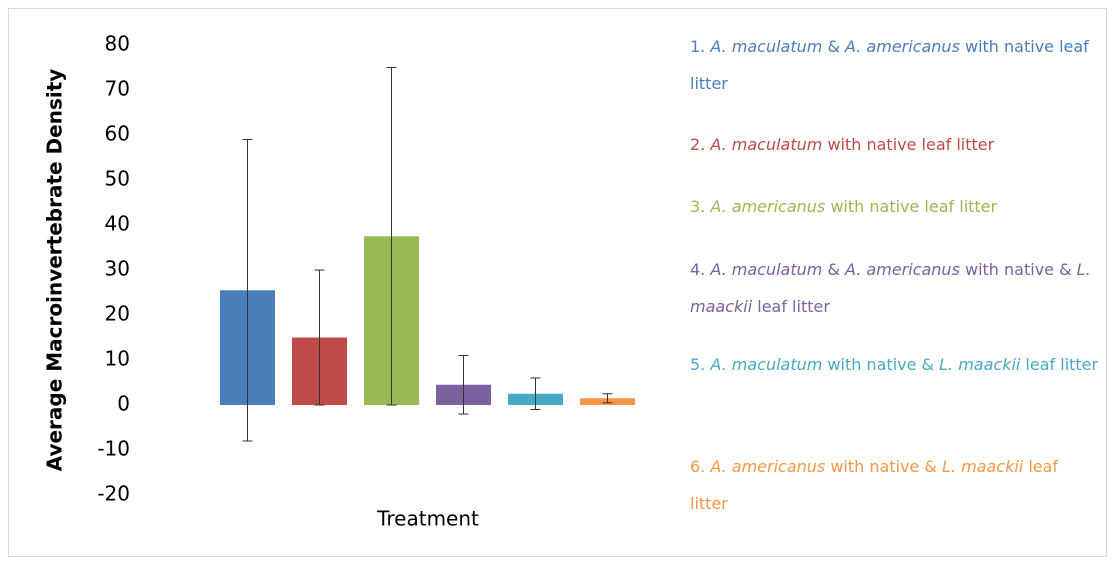  I want to click on legend-entry: 2. A. maculatum with native leaf litter, so click(842, 144).